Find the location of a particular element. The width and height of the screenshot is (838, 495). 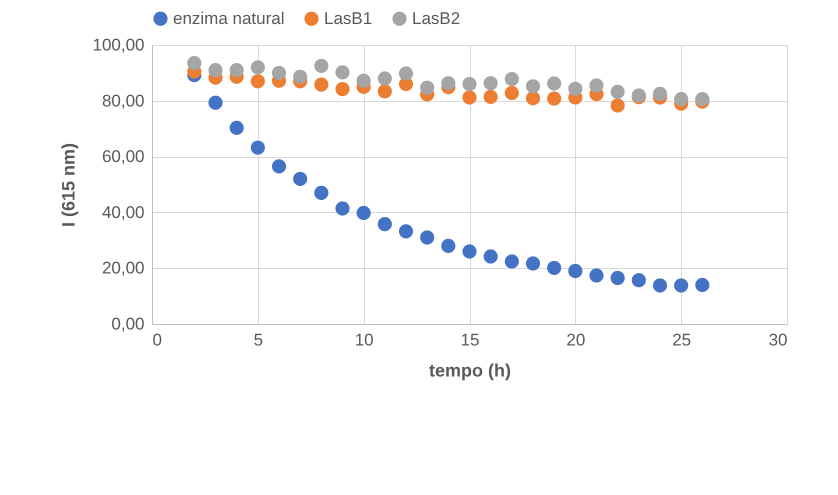

x-tick-label: 5 is located at coordinates (259, 340).